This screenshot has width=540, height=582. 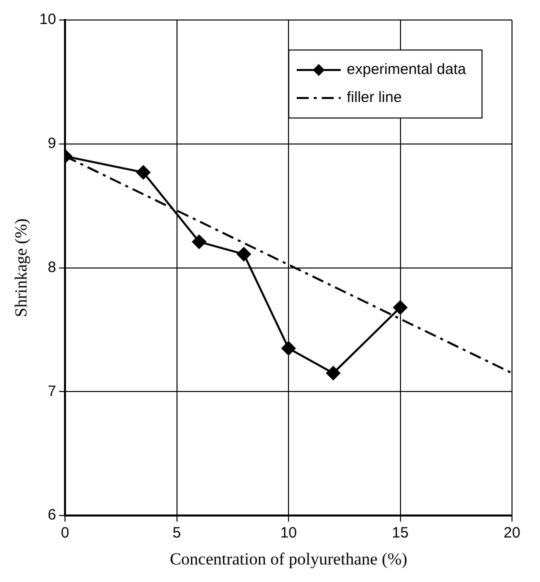 I want to click on x-tick-label: 15, so click(x=400, y=533).